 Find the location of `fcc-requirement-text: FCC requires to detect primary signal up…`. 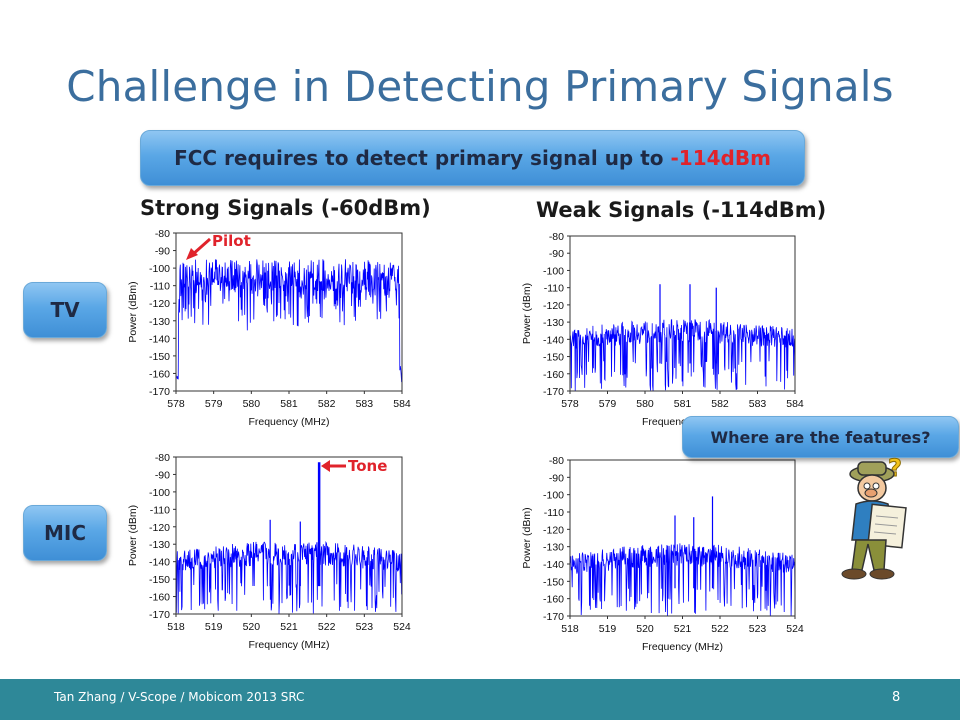

fcc-requirement-text: FCC requires to detect primary signal up… is located at coordinates (419, 158).